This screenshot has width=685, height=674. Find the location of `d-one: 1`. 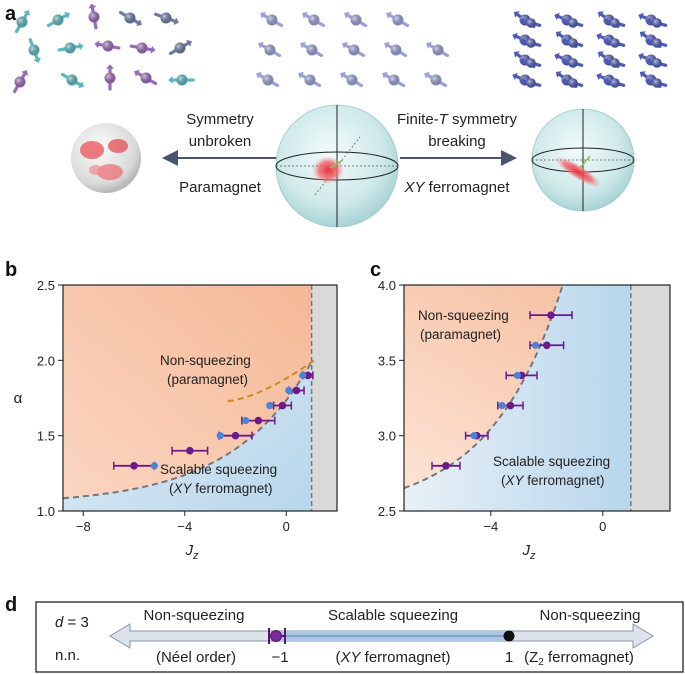

d-one: 1 is located at coordinates (509, 657).